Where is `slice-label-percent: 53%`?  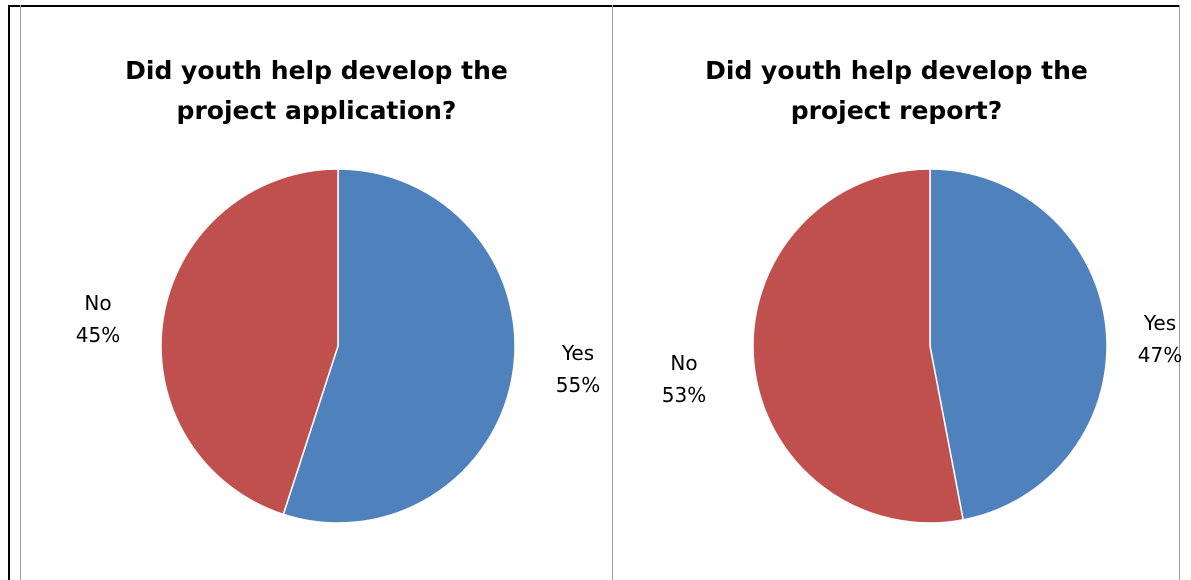
slice-label-percent: 53% is located at coordinates (684, 395).